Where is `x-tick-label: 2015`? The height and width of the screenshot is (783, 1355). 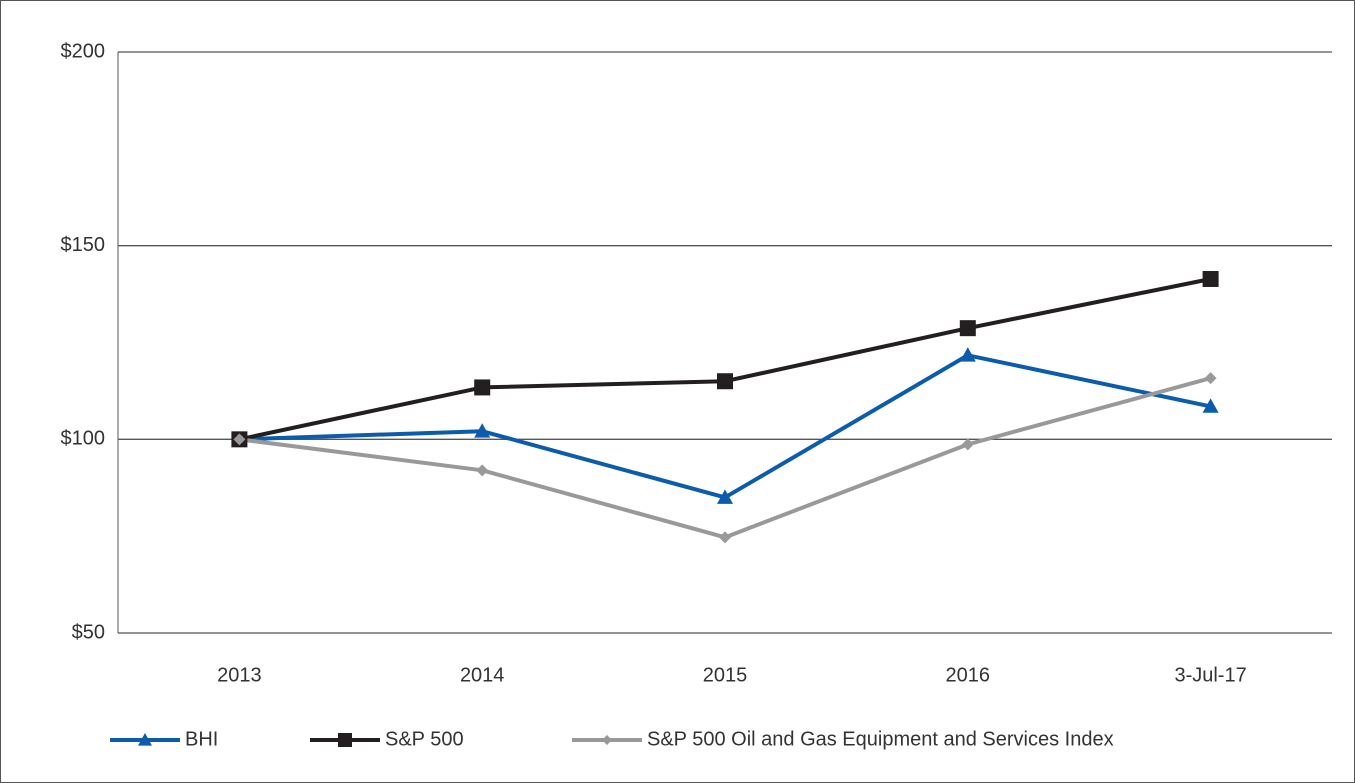 x-tick-label: 2015 is located at coordinates (725, 675).